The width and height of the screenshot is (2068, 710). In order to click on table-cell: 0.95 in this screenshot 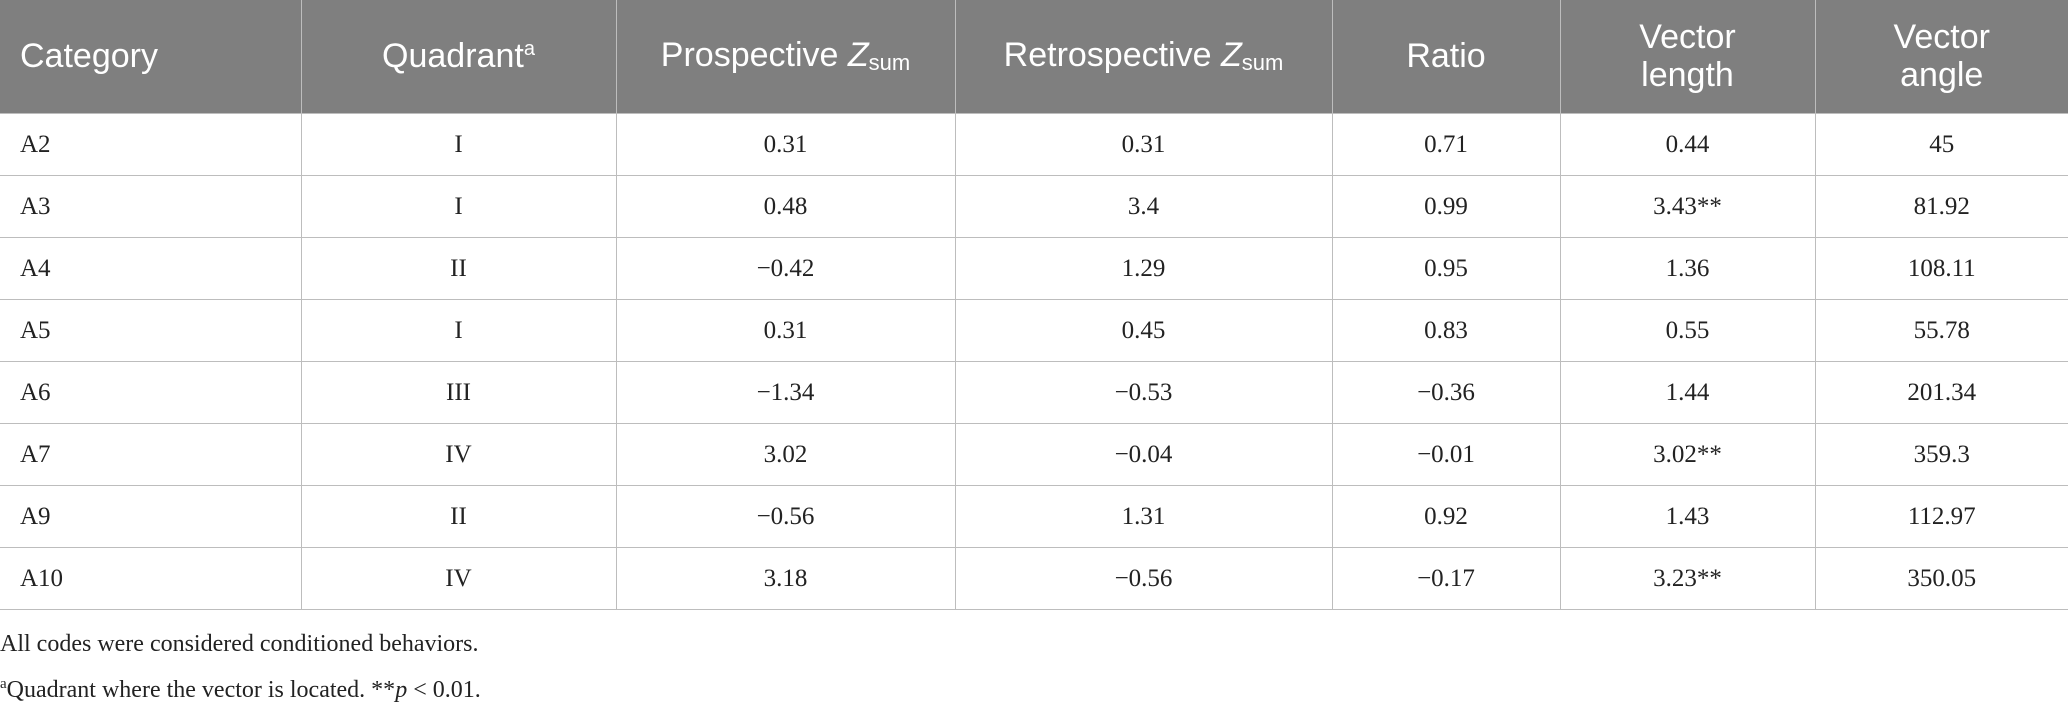, I will do `click(1446, 268)`.